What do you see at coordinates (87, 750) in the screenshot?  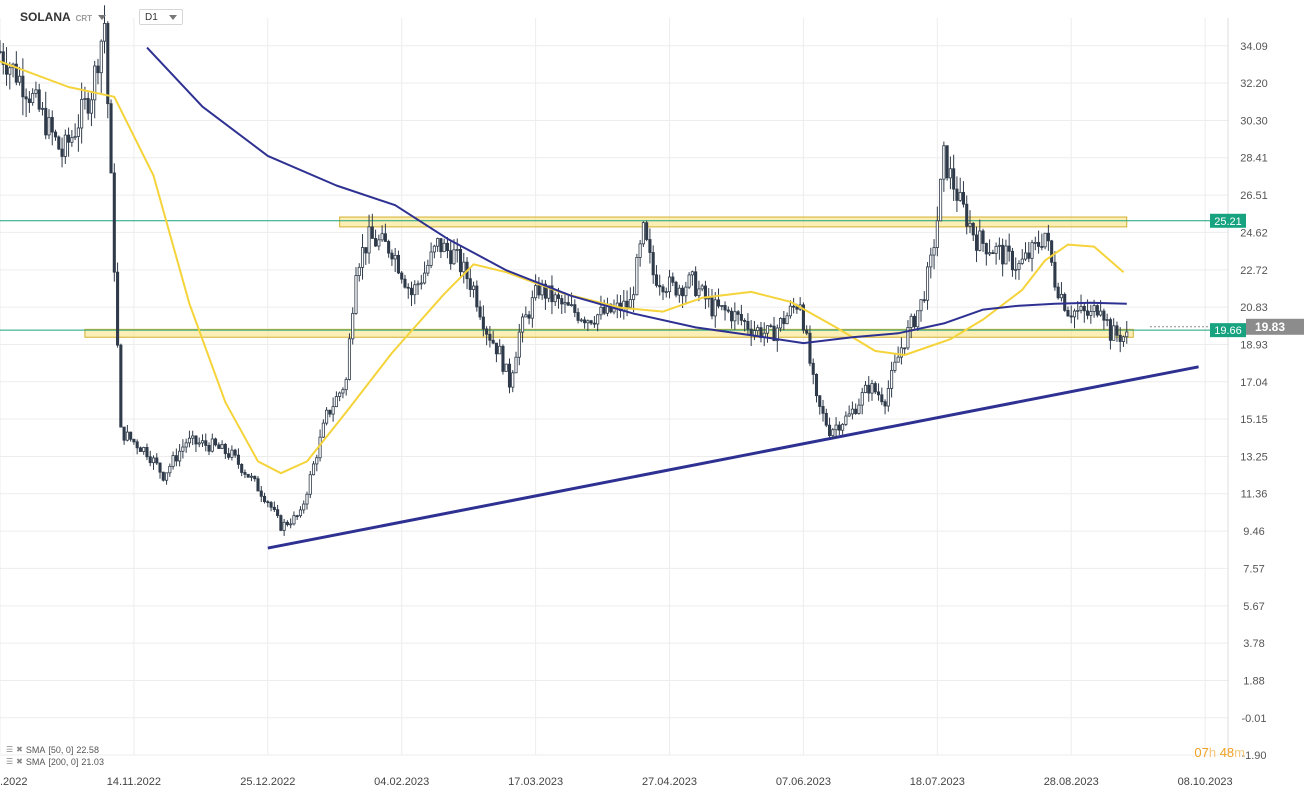 I see `legend-value: 22.58` at bounding box center [87, 750].